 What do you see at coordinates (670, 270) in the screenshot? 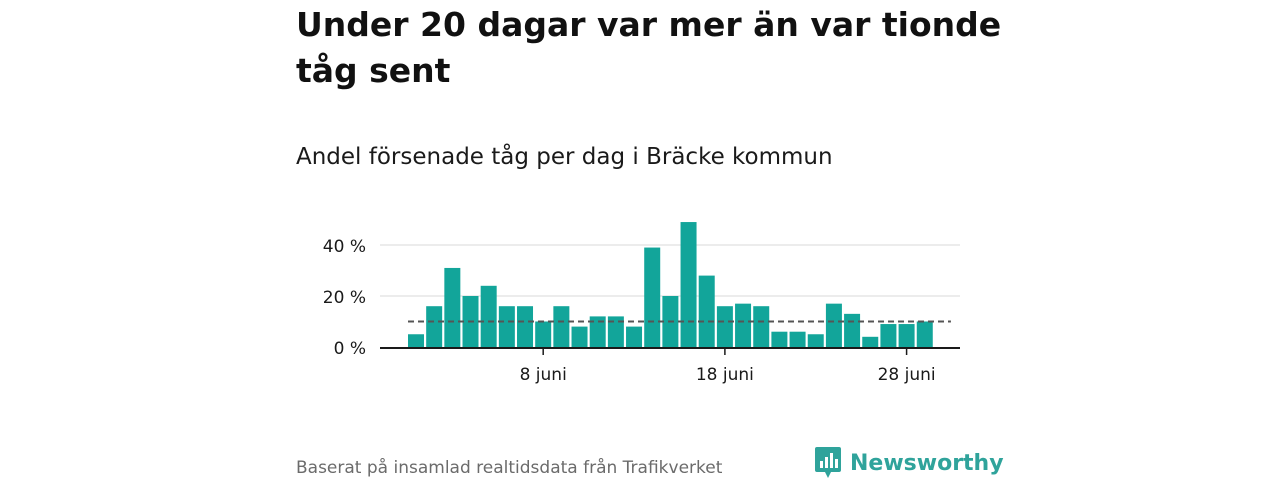
I see `gridlines` at bounding box center [670, 270].